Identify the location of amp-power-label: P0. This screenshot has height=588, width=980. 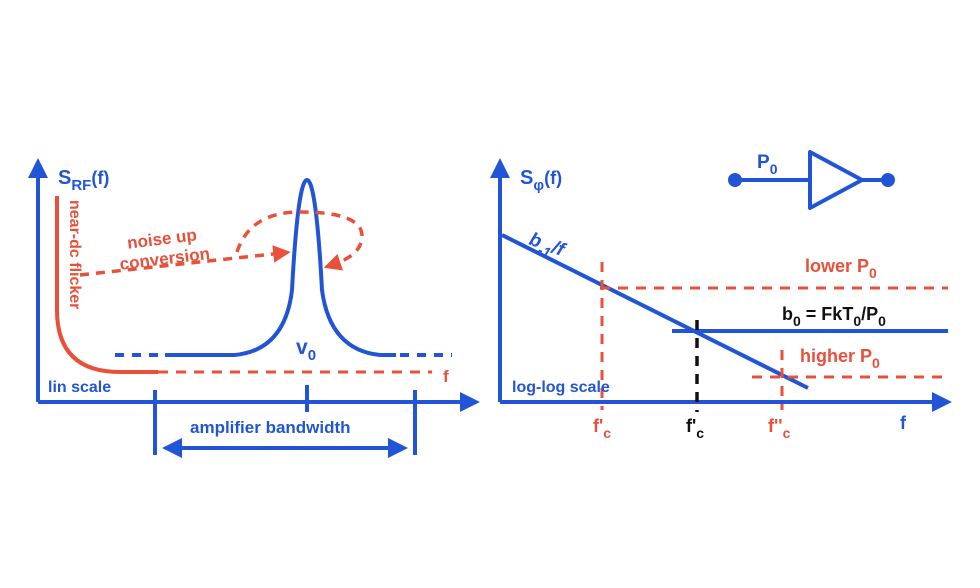
(767, 164).